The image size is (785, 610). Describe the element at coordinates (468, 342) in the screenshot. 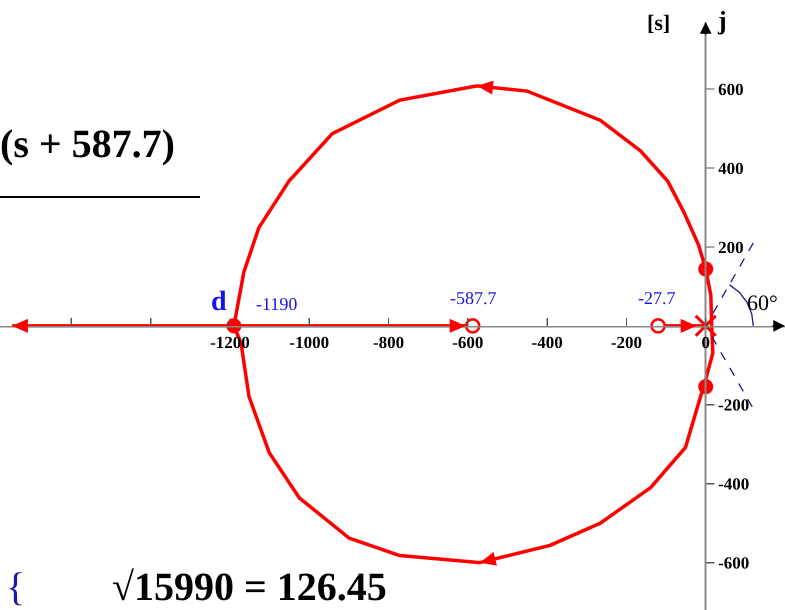

I see `x-tick-label: -600` at that location.